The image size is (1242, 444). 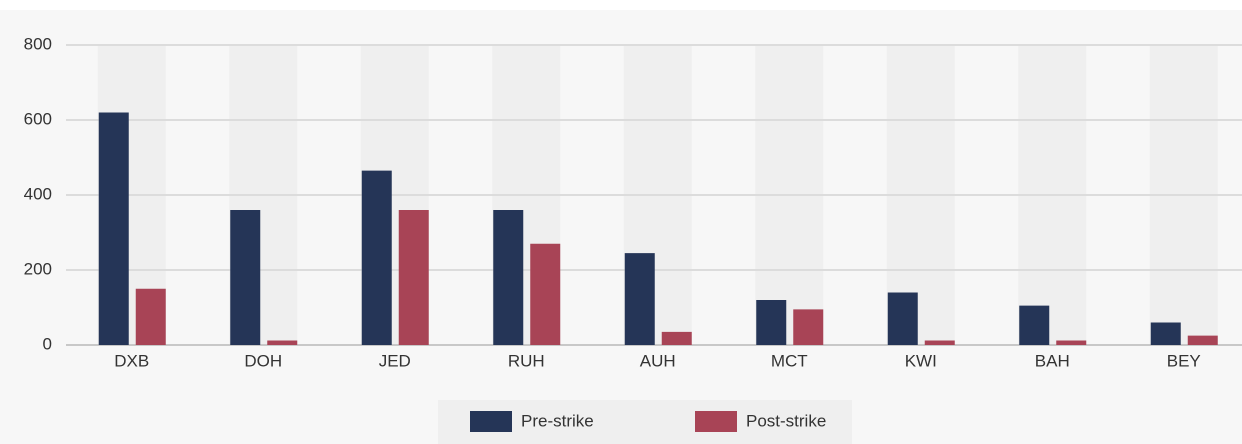 What do you see at coordinates (38, 193) in the screenshot?
I see `y-tick-label: 400` at bounding box center [38, 193].